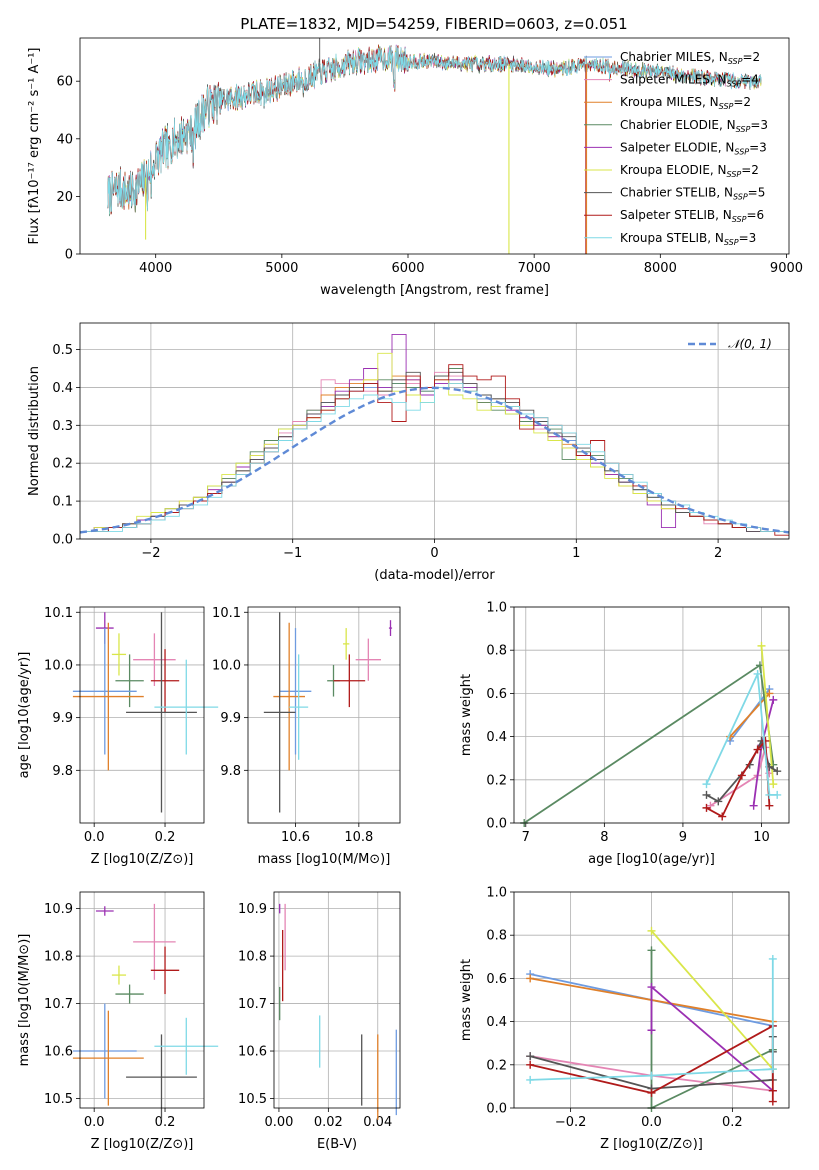  I want to click on mass-vs-EBV-axes: 0.00 0.02 0.04 10.5 10.6 10.7 10.8 10.9, so click(319, 1011).